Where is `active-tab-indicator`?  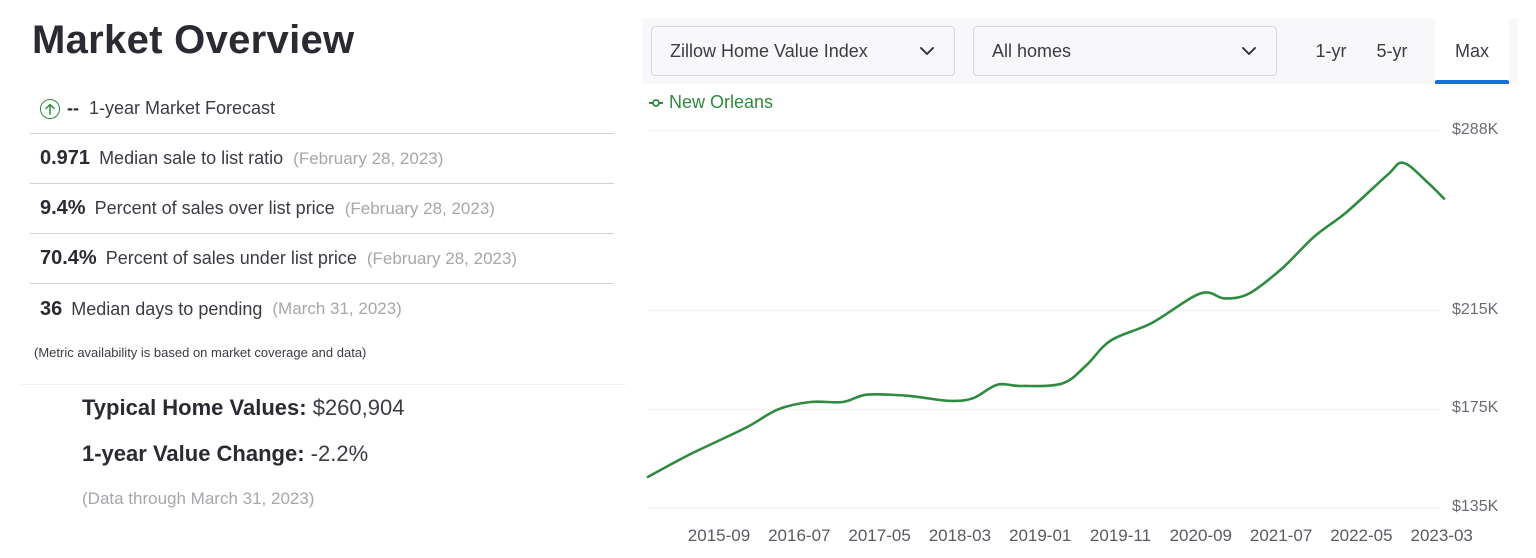
active-tab-indicator is located at coordinates (1472, 82).